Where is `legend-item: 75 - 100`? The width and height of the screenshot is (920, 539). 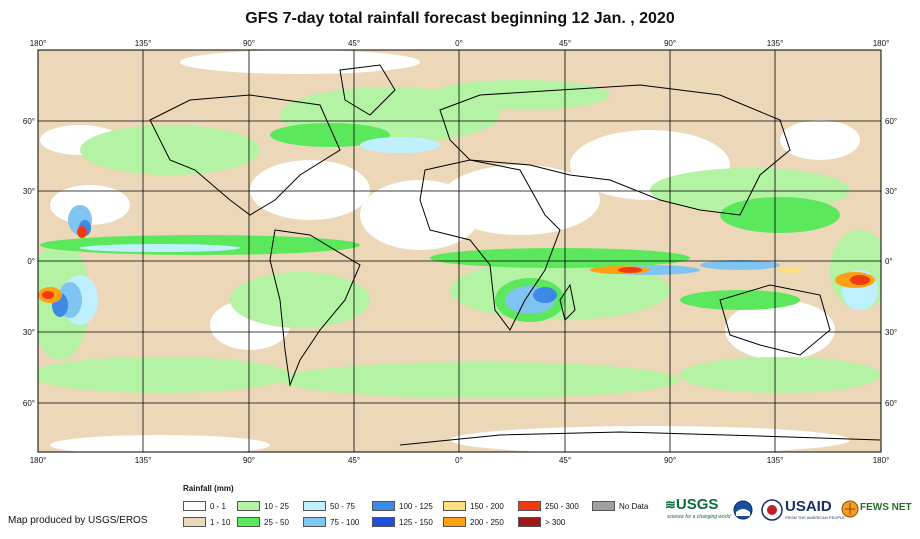
legend-item: 75 - 100 is located at coordinates (331, 522).